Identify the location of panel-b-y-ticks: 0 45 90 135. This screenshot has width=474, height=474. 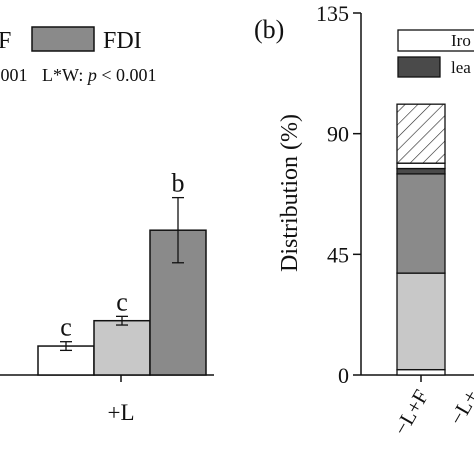
(338, 194).